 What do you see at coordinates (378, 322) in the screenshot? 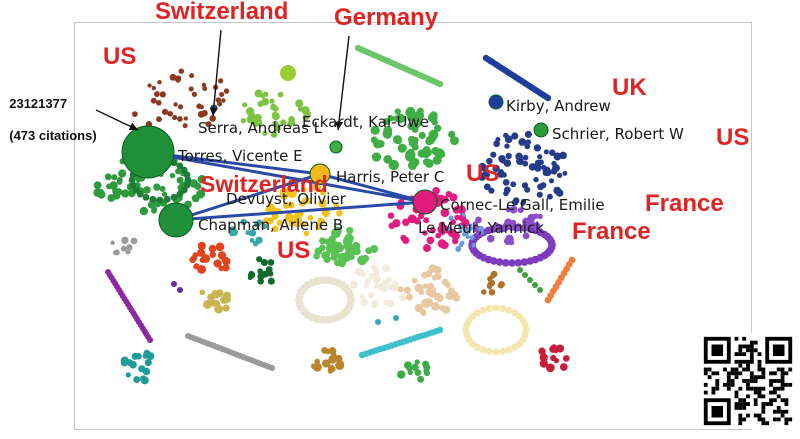
I see `cluster-node-cyan` at bounding box center [378, 322].